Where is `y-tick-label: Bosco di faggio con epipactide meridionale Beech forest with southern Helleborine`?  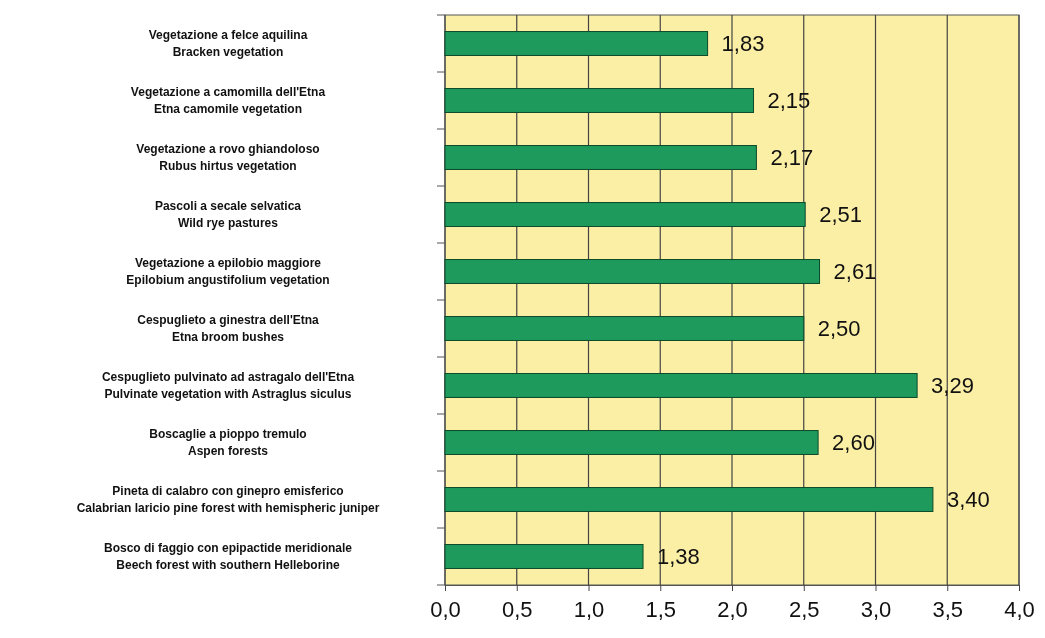
y-tick-label: Bosco di faggio con epipactide meridionale Beech forest with southern Helleborine is located at coordinates (228, 557).